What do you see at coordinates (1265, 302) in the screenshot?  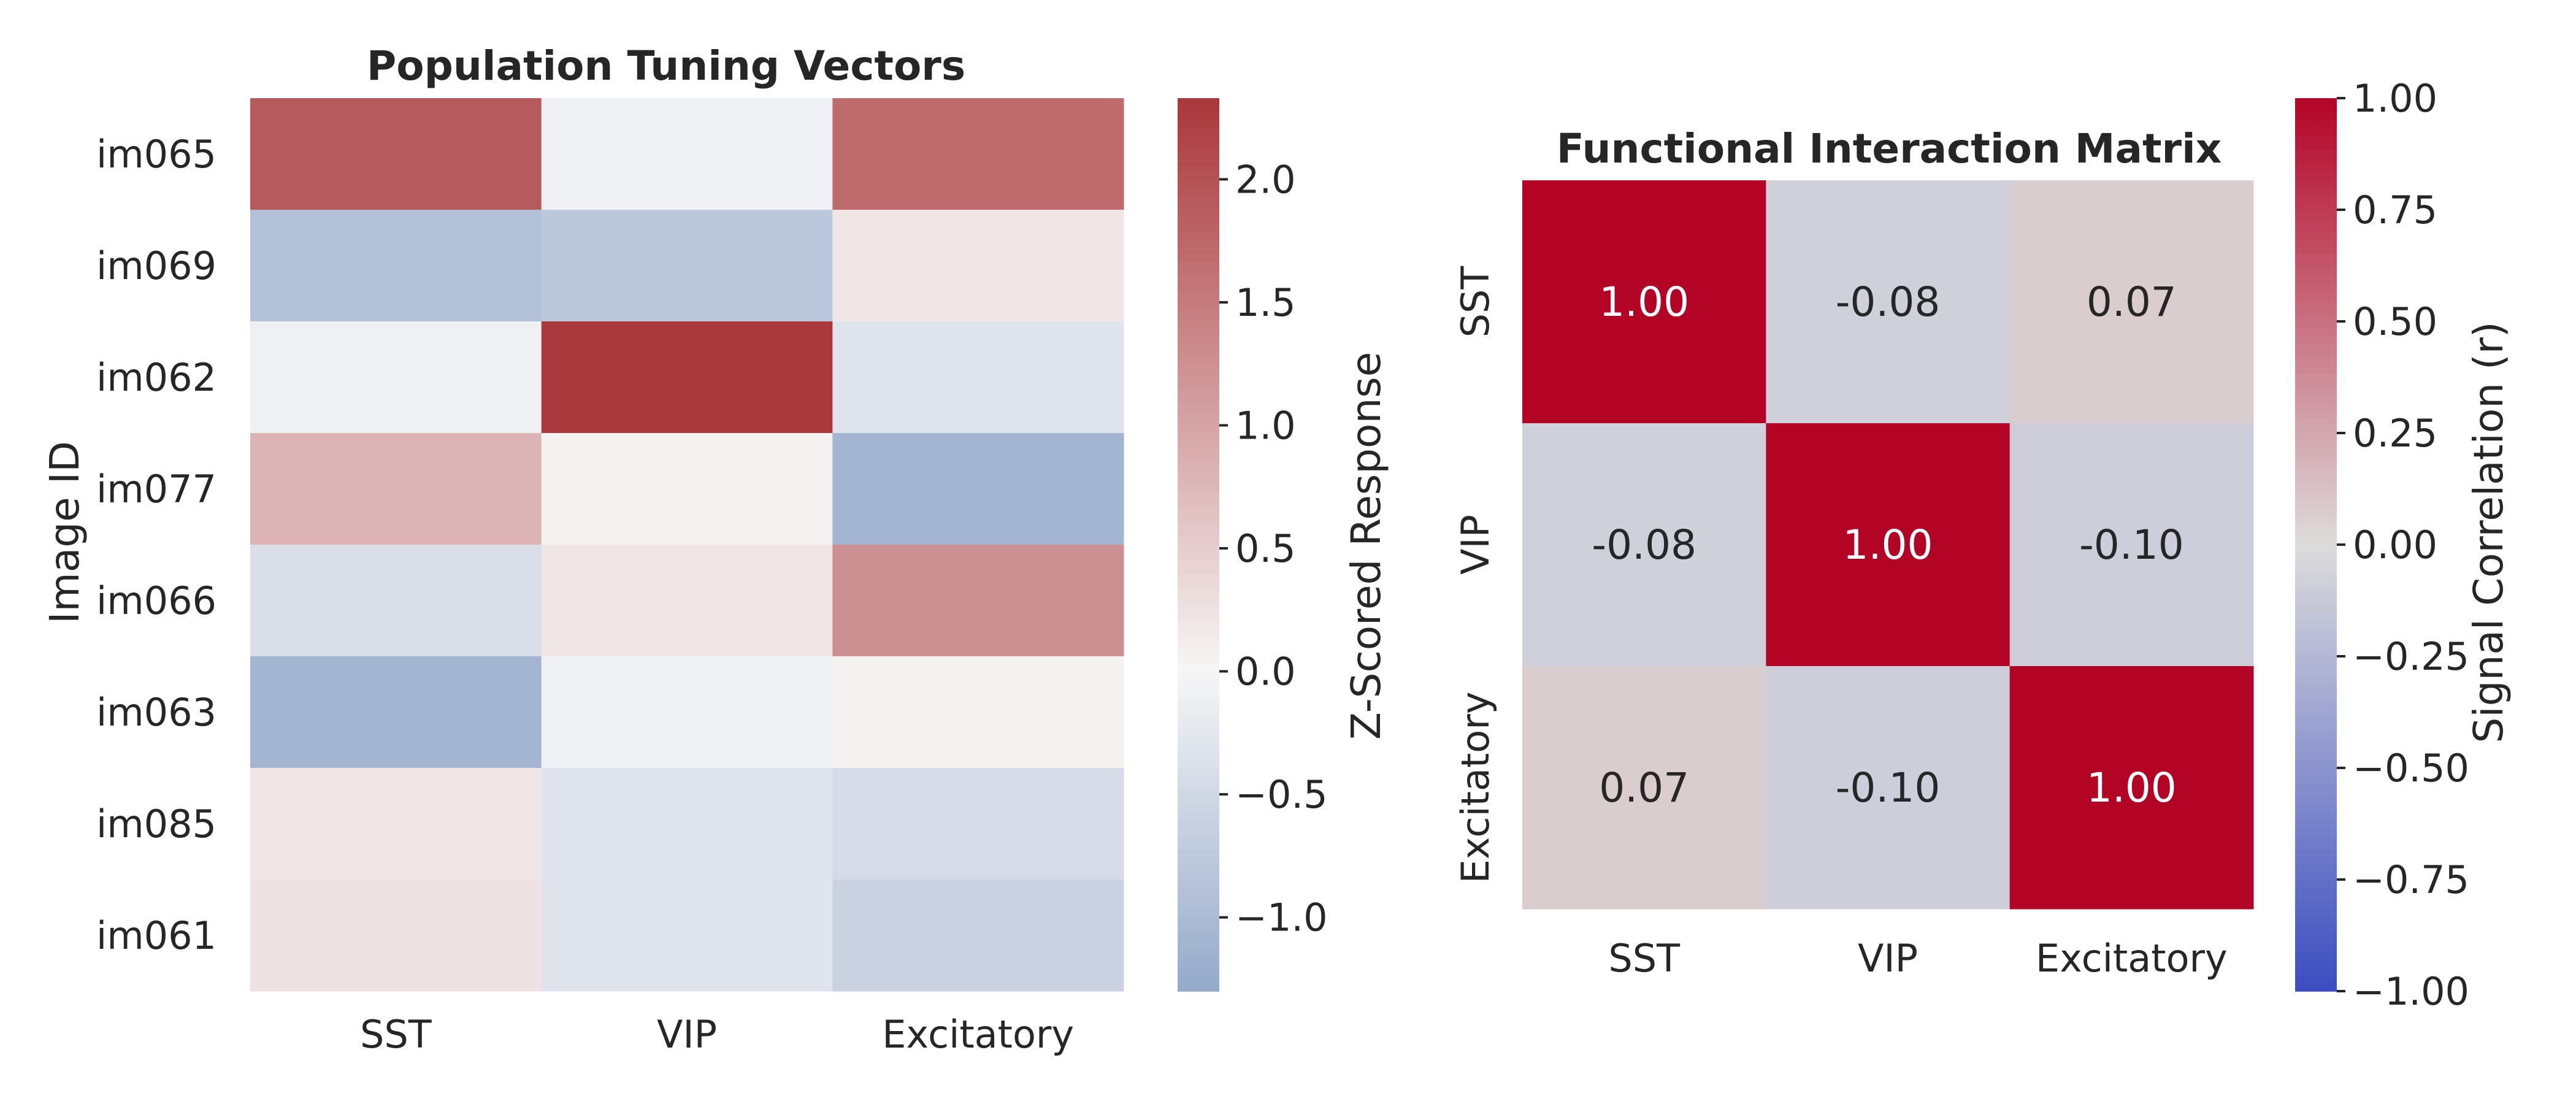 I see `colorbar-tick-label: 1.5` at bounding box center [1265, 302].